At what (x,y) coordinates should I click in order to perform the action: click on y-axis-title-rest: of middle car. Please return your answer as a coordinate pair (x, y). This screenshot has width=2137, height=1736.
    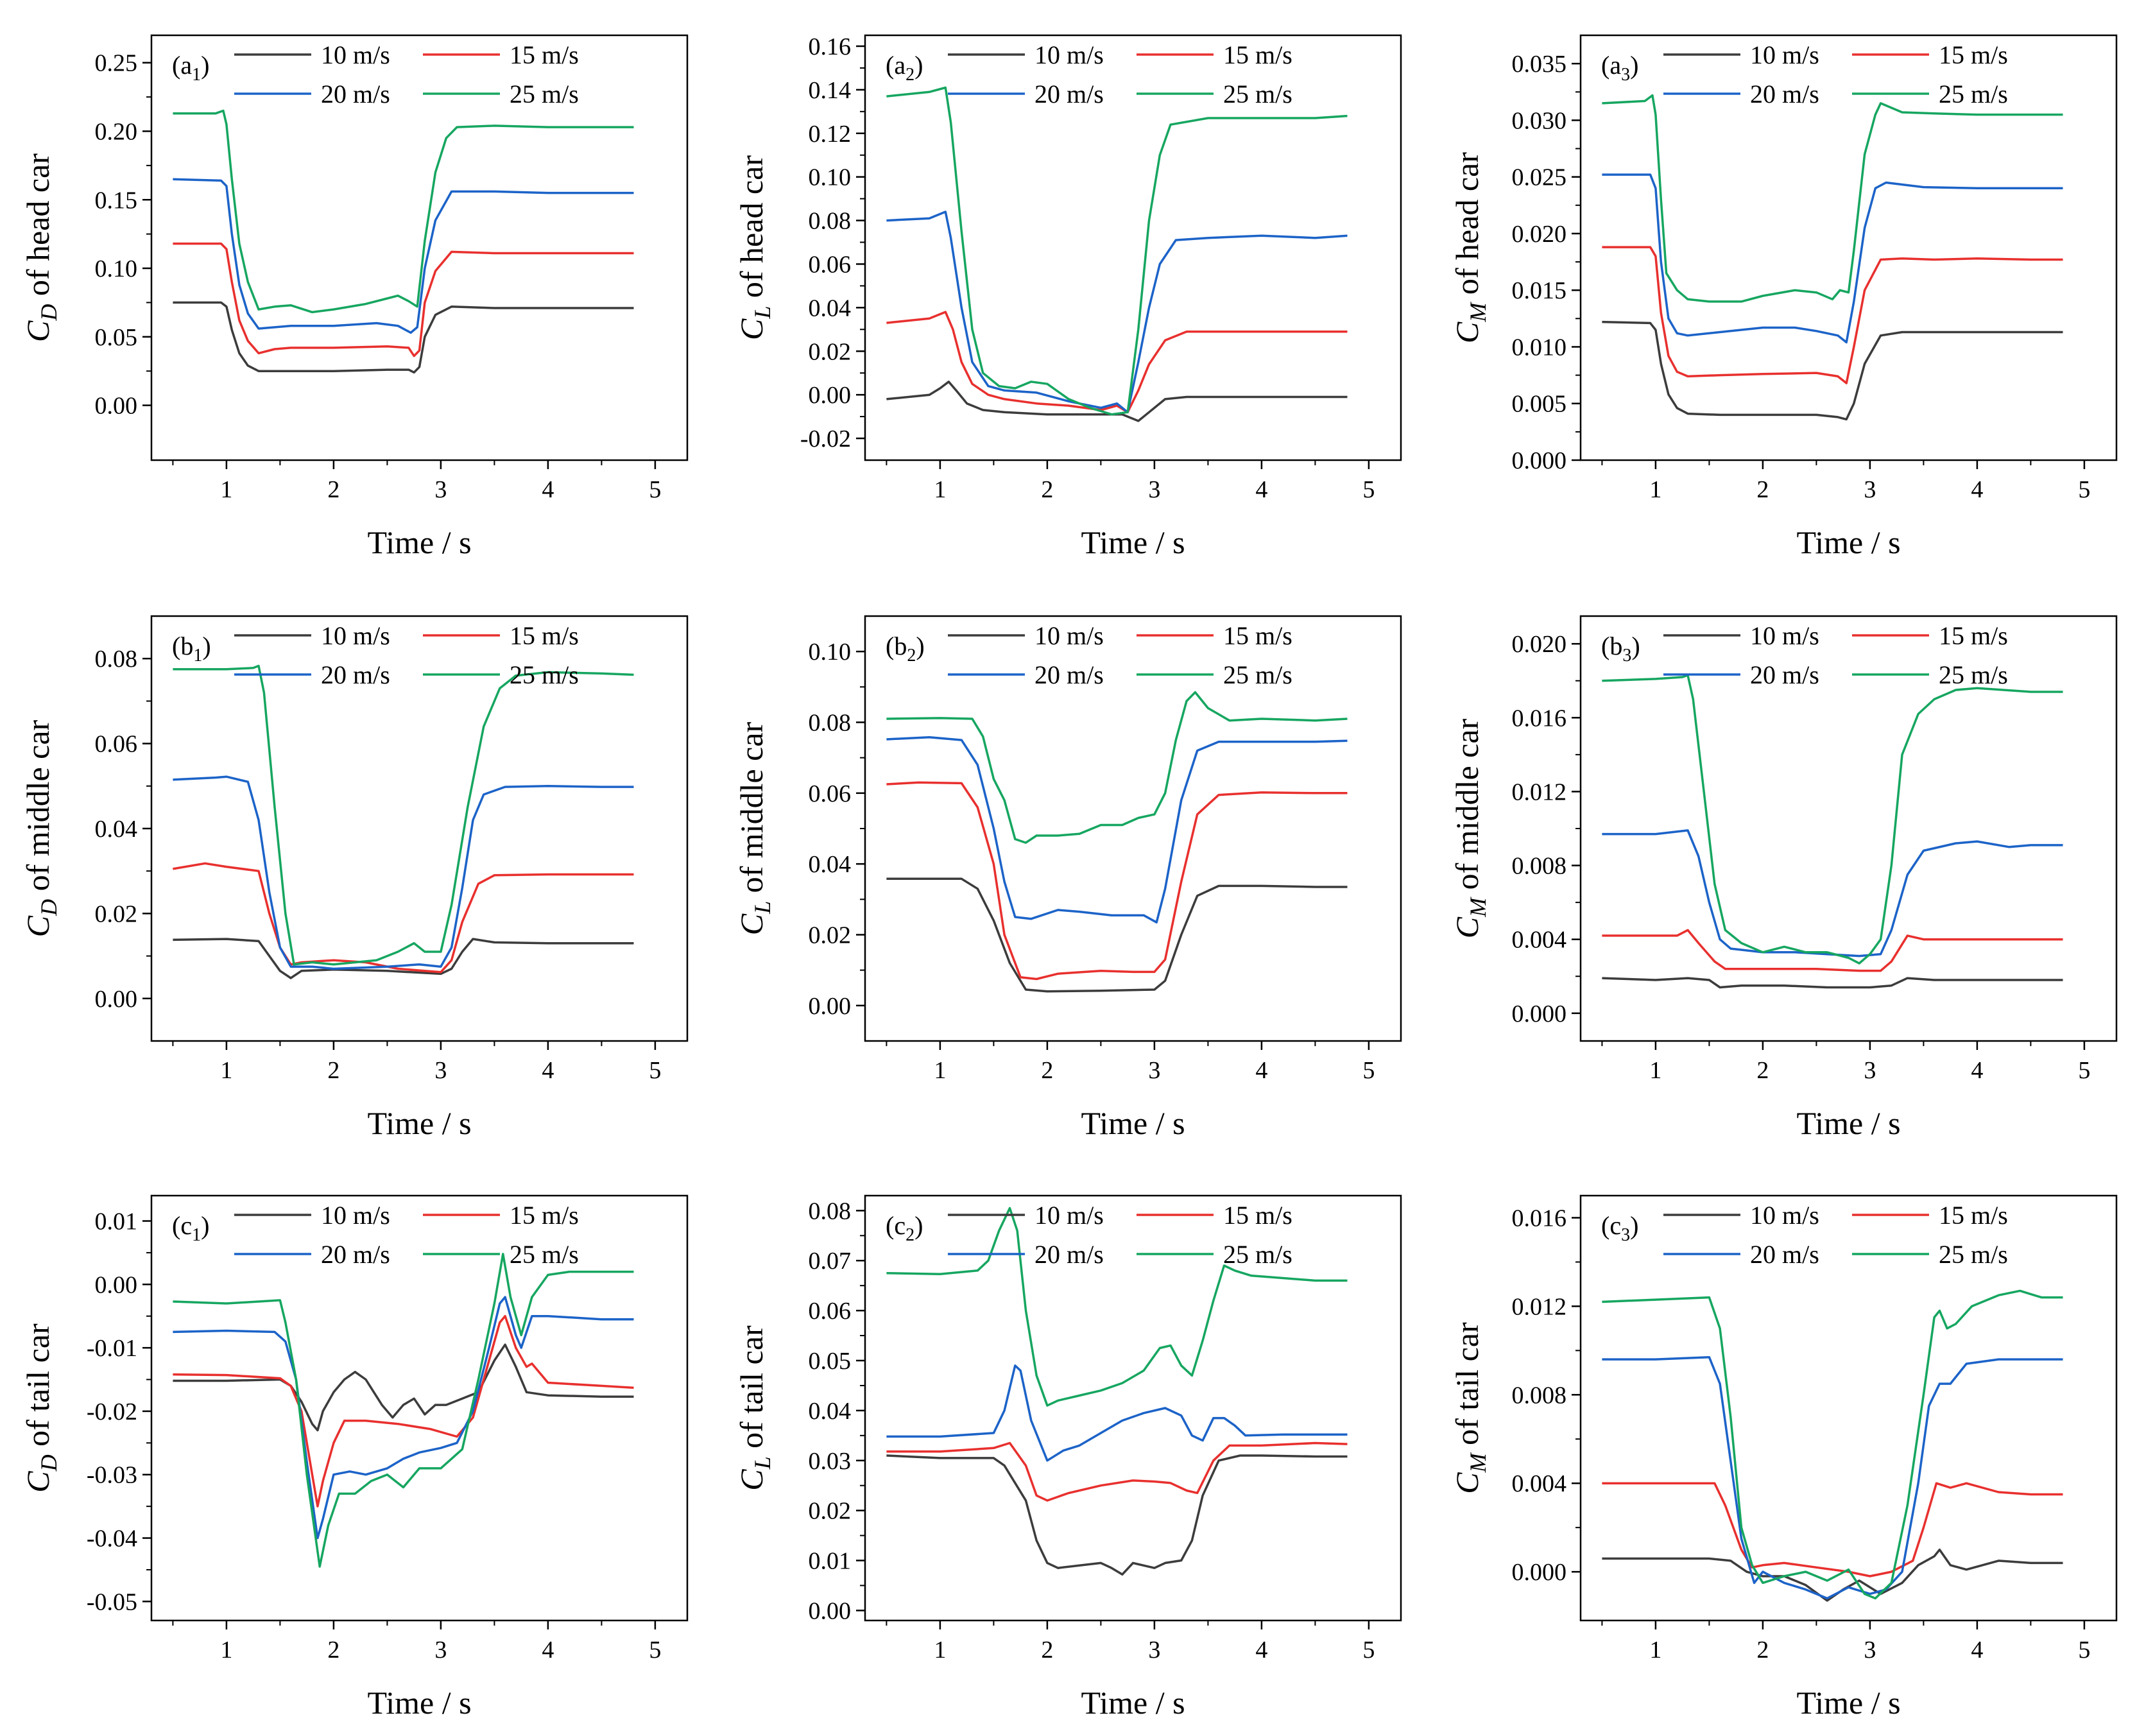
    Looking at the image, I should click on (1467, 807).